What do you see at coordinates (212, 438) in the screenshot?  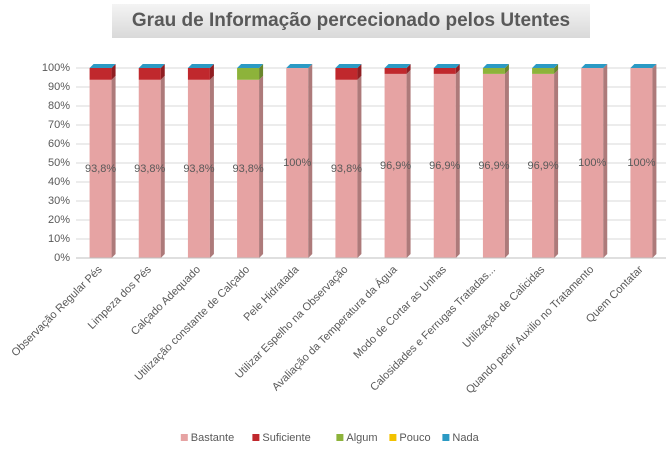 I see `legend-label: Bastante` at bounding box center [212, 438].